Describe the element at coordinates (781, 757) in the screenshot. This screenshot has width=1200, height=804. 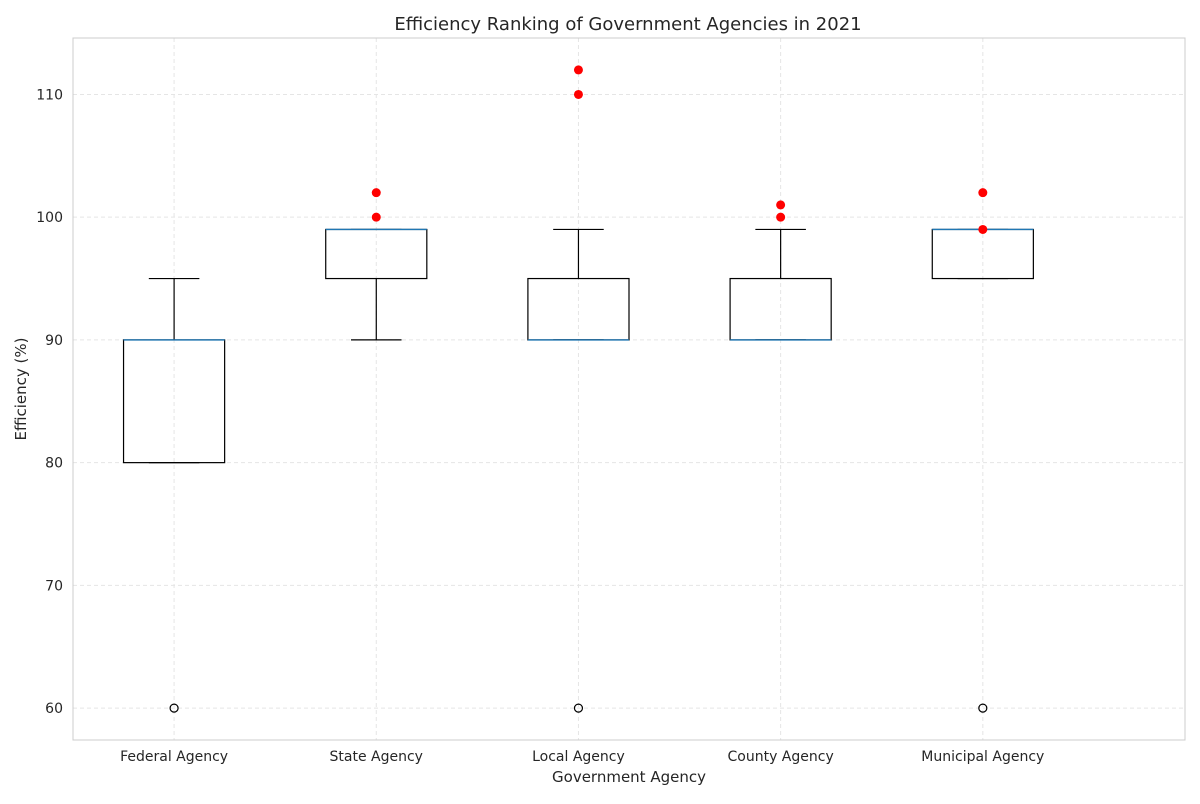
I see `x-tick-label: County Agency` at that location.